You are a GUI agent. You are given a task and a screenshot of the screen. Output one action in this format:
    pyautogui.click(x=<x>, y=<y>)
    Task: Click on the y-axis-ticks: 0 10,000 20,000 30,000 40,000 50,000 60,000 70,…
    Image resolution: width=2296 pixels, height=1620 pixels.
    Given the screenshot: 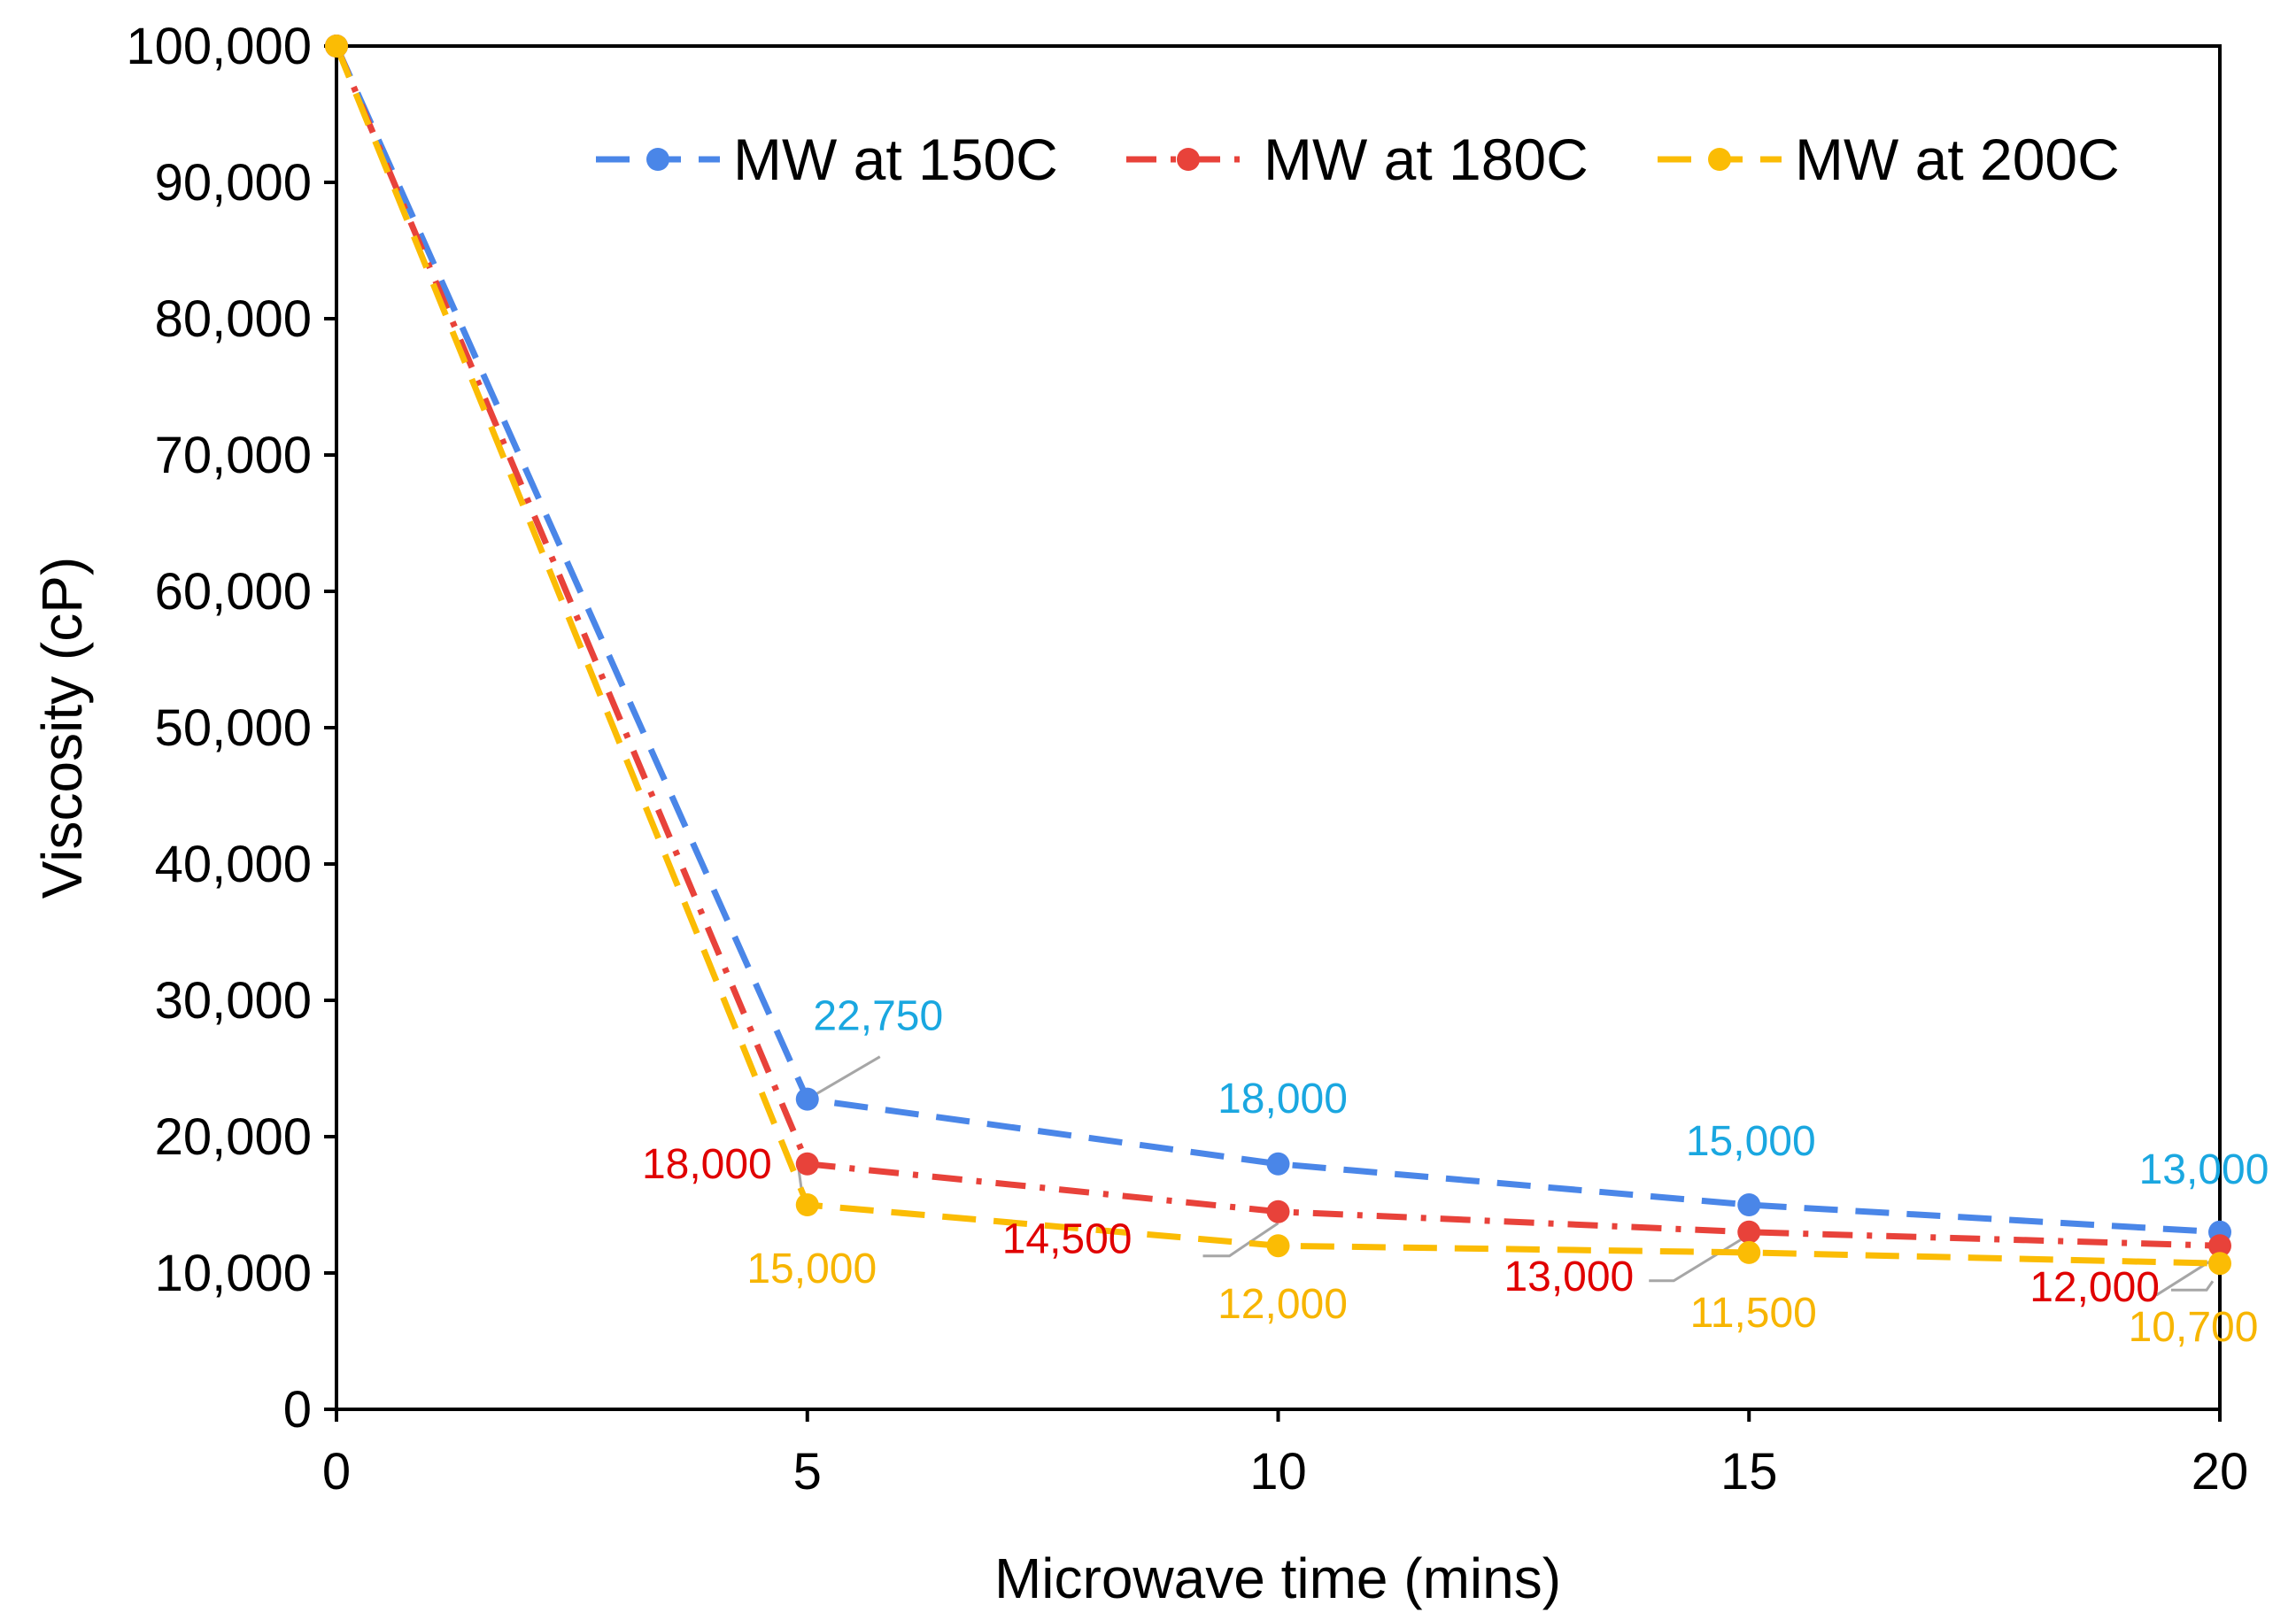 What is the action you would take?
    pyautogui.click(x=231, y=728)
    